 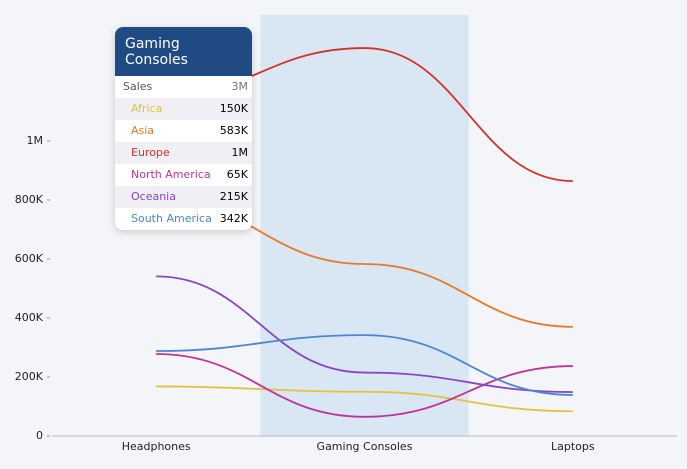 I want to click on tooltip-row: Oceania 215K, so click(x=183, y=197).